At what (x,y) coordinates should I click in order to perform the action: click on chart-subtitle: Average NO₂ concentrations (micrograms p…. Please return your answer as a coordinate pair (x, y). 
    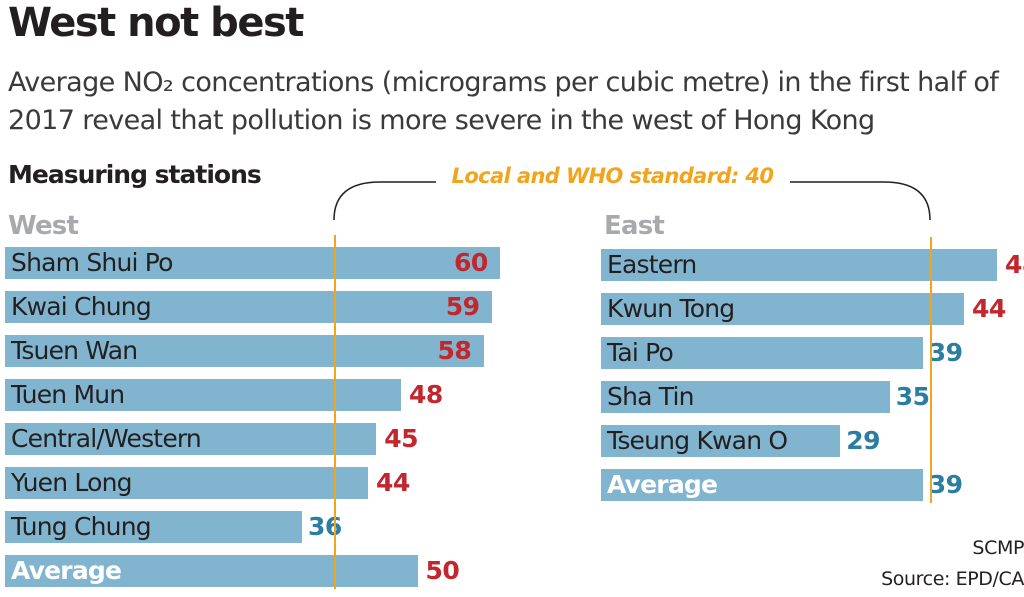
    Looking at the image, I should click on (503, 101).